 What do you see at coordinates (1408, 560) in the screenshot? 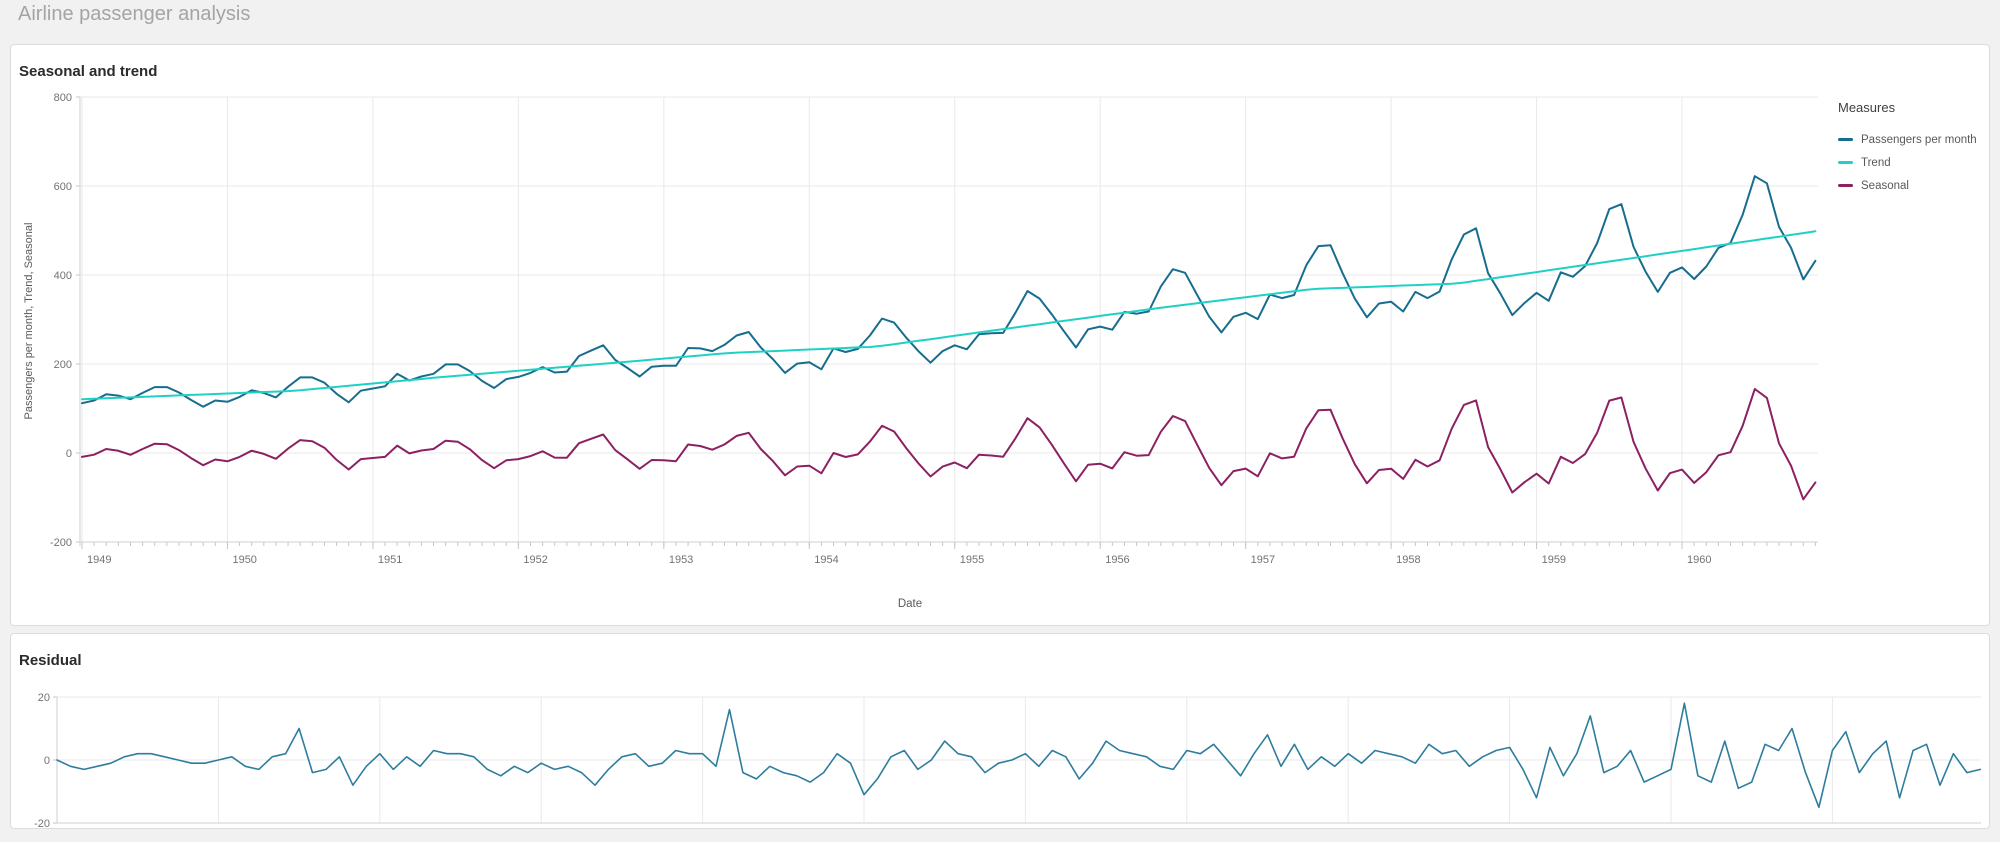
I see `svg-text: 1958` at bounding box center [1408, 560].